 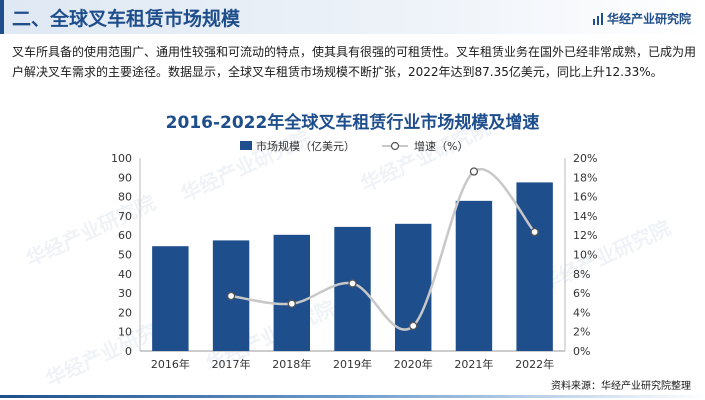 I want to click on chart-title: 2016-2022年全球叉车租赁行业市场规模及增速, so click(x=352, y=123).